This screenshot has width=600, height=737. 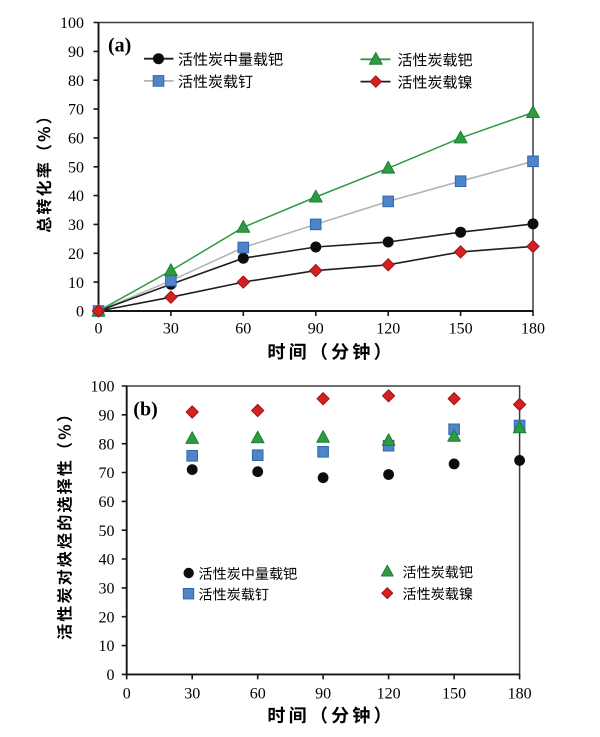 I want to click on svg-text: (b), so click(x=145, y=410).